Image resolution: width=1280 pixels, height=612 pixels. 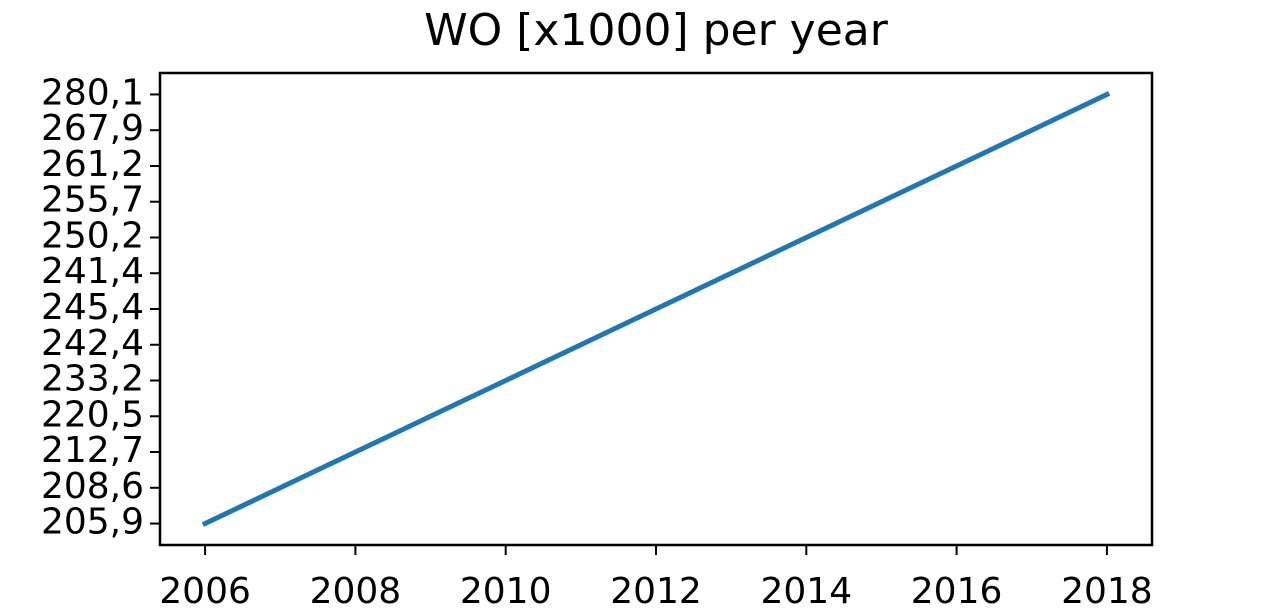 I want to click on y-tick-label: 280,1, so click(x=92, y=92).